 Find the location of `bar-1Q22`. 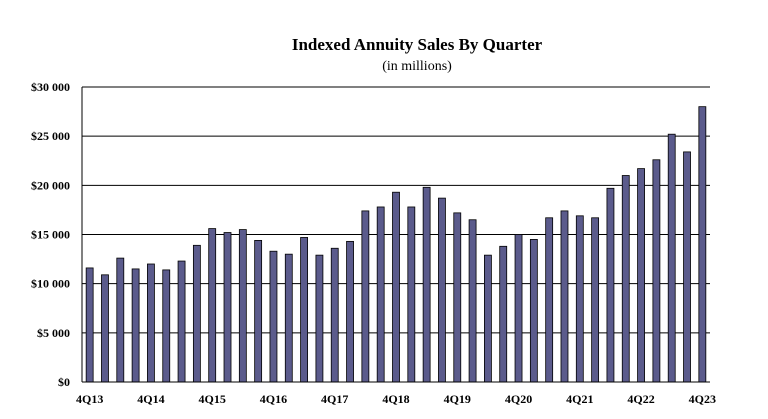

bar-1Q22 is located at coordinates (595, 300).